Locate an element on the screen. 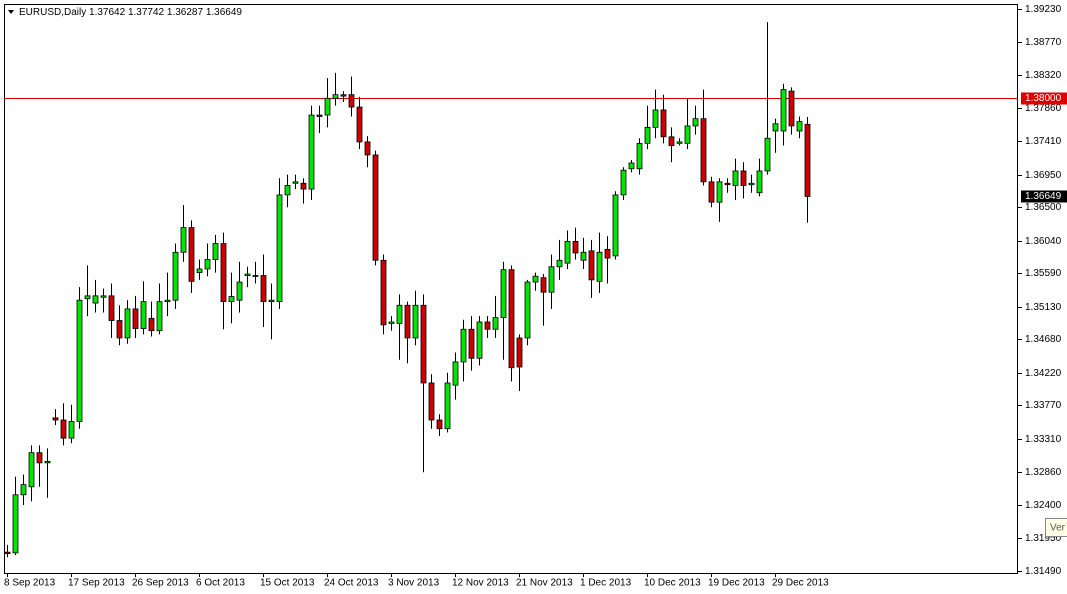 Image resolution: width=1067 pixels, height=594 pixels. y-tick-label: 1.36500 is located at coordinates (1043, 207).